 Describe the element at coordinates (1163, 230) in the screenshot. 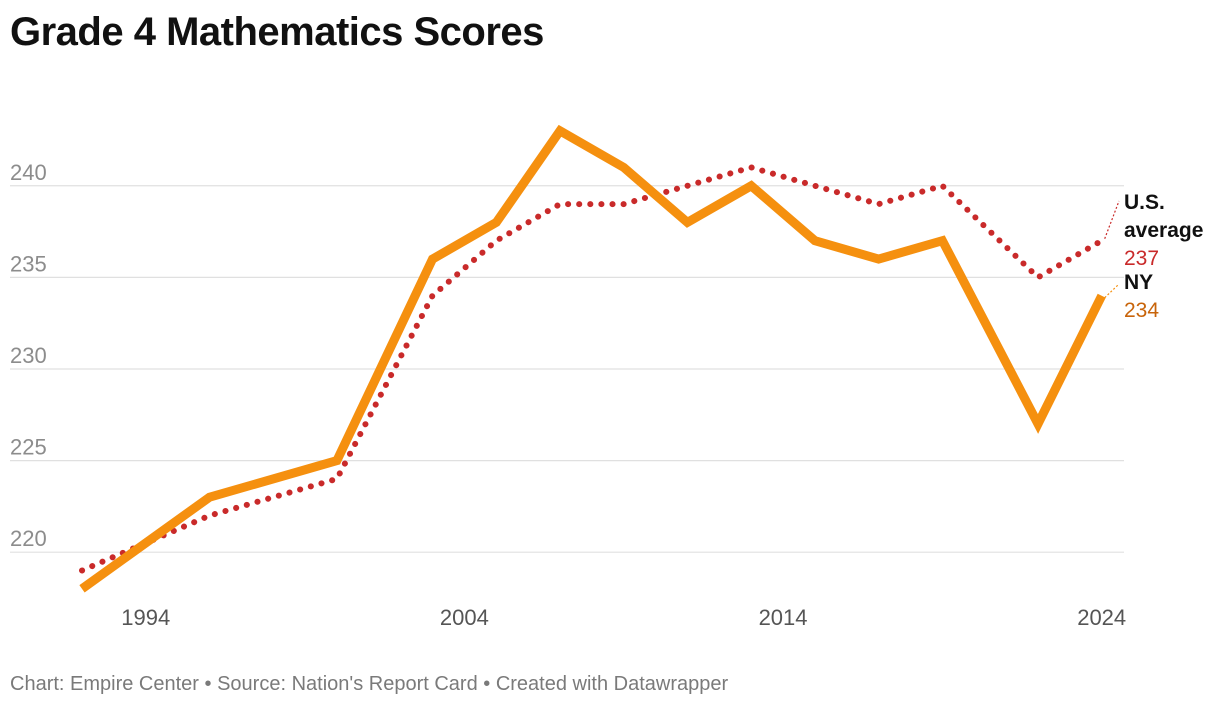

I see `us-average-label-line-2: average` at that location.